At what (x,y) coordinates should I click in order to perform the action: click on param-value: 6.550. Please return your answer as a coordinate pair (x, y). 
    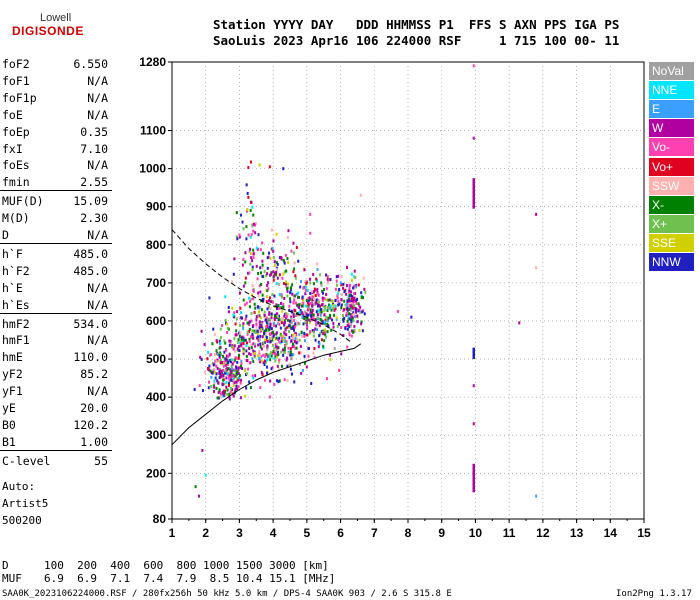
    Looking at the image, I should click on (90, 64).